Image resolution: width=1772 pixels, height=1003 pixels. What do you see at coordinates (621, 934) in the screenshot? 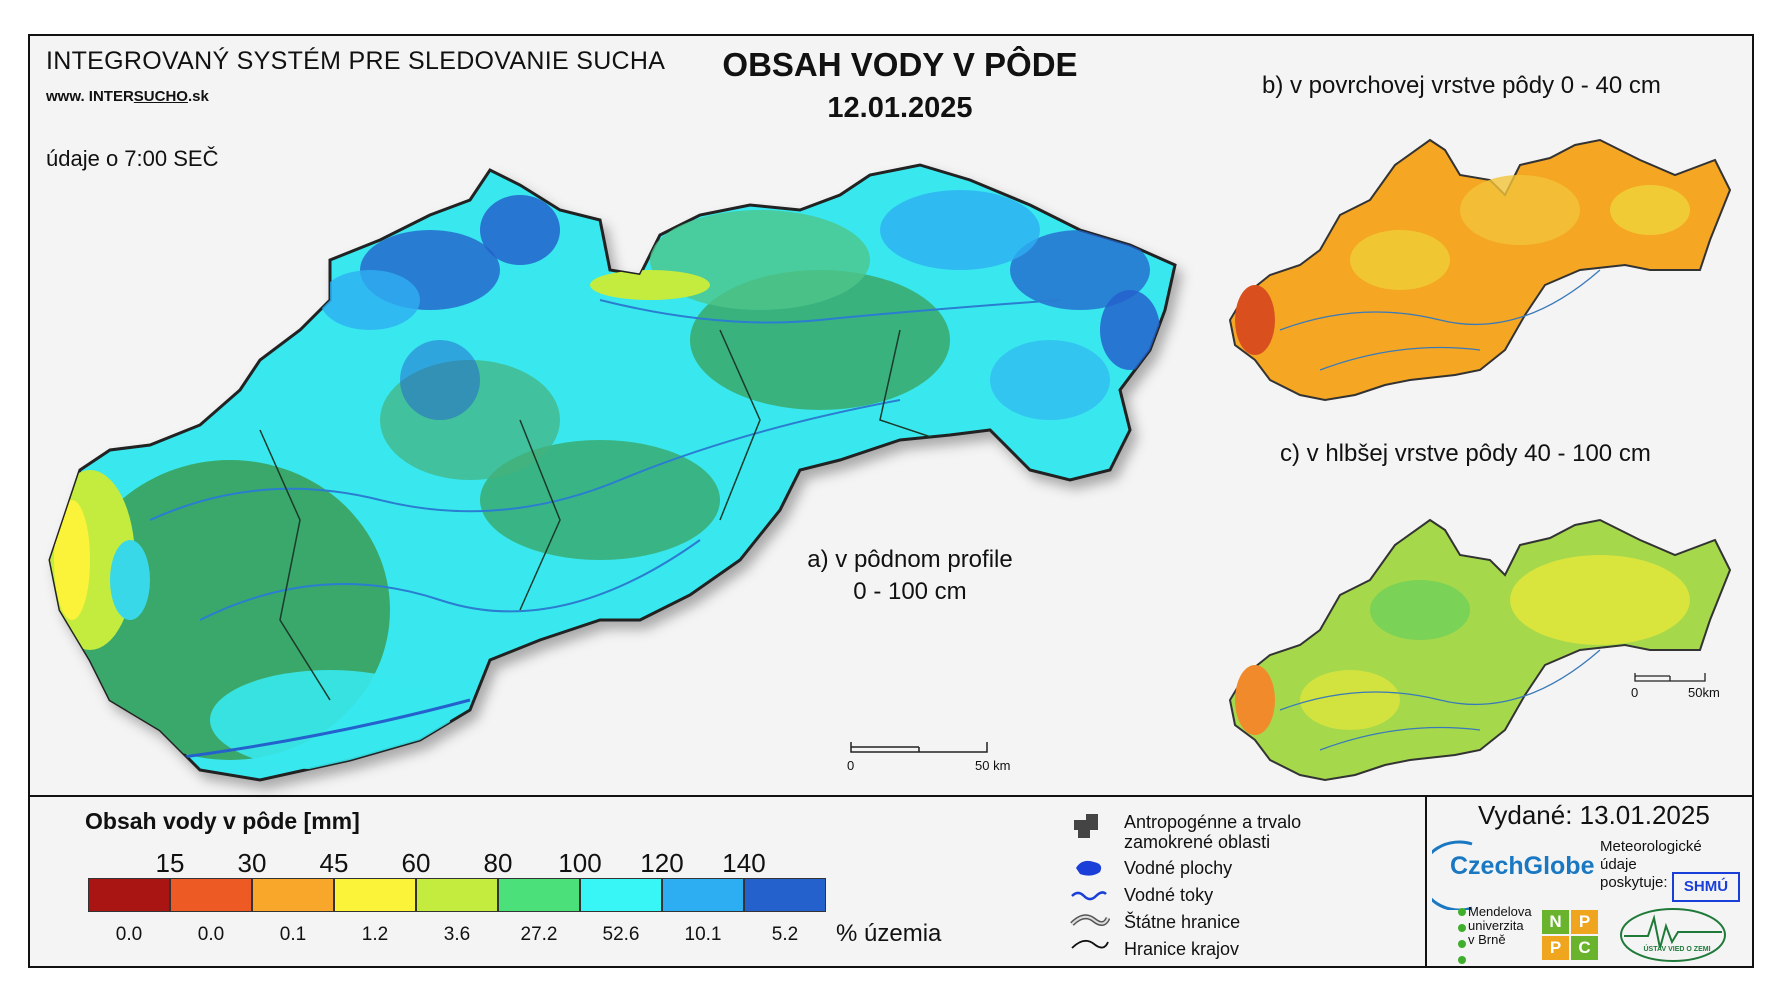
I see `legend-class-percent: 52.6` at bounding box center [621, 934].